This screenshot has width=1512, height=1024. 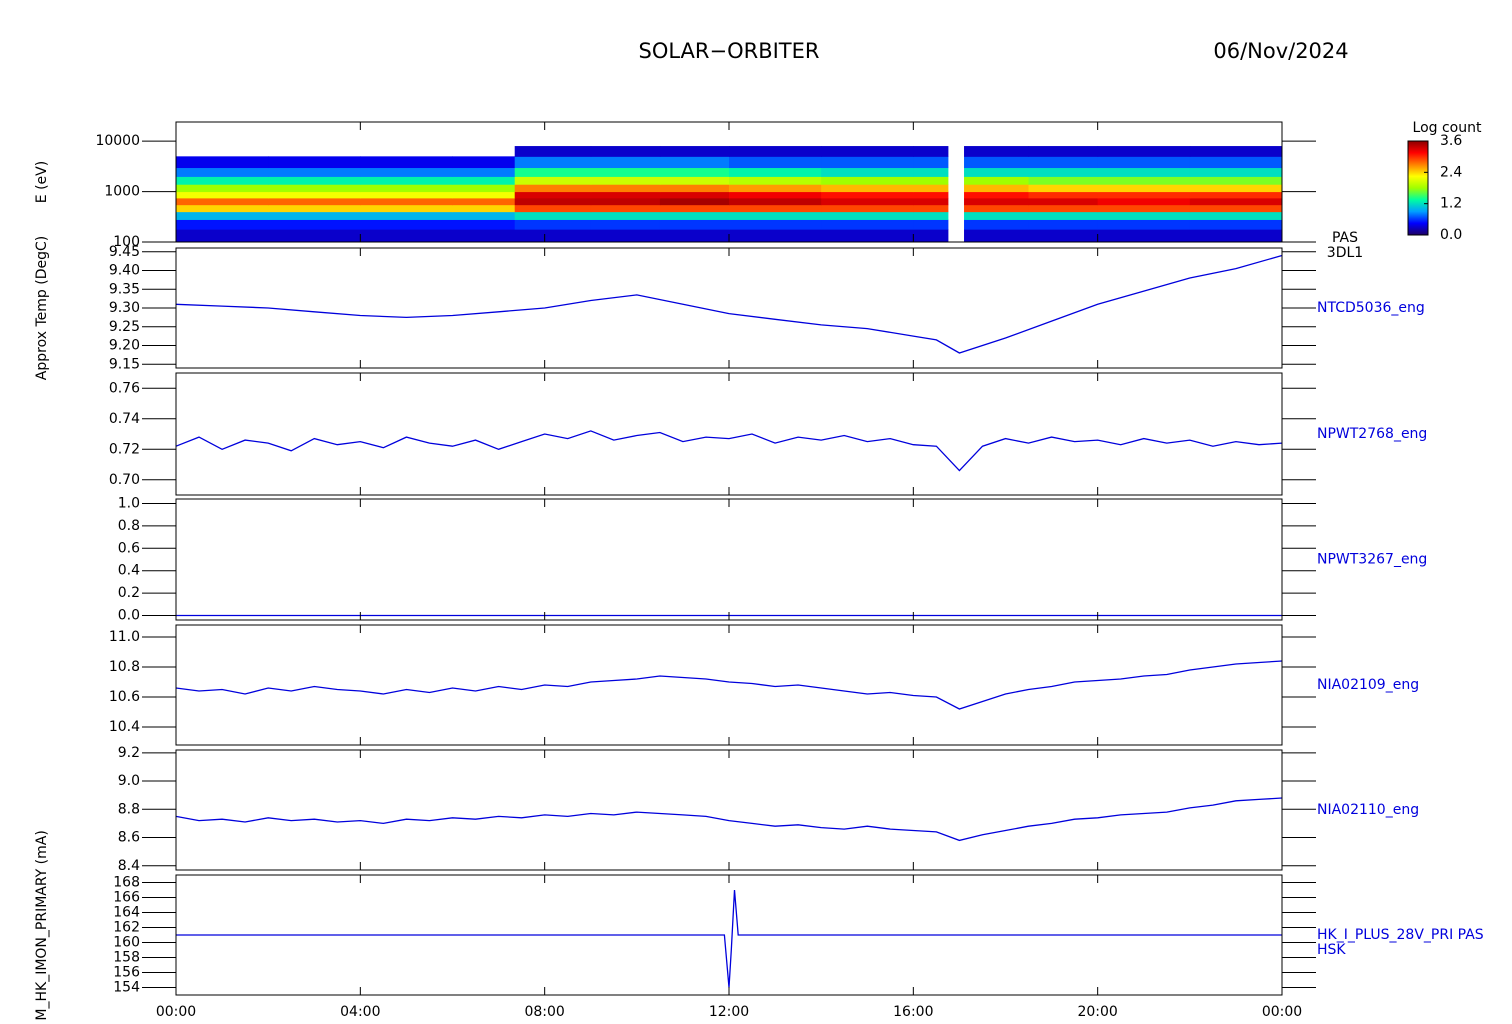 What do you see at coordinates (124, 364) in the screenshot?
I see `y-tick-label: 9.15` at bounding box center [124, 364].